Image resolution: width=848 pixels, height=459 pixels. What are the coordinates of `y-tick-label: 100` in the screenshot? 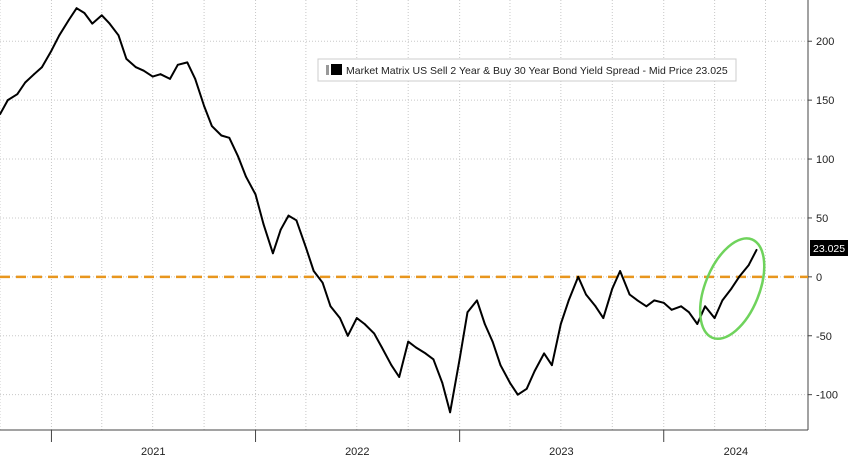 It's located at (825, 160).